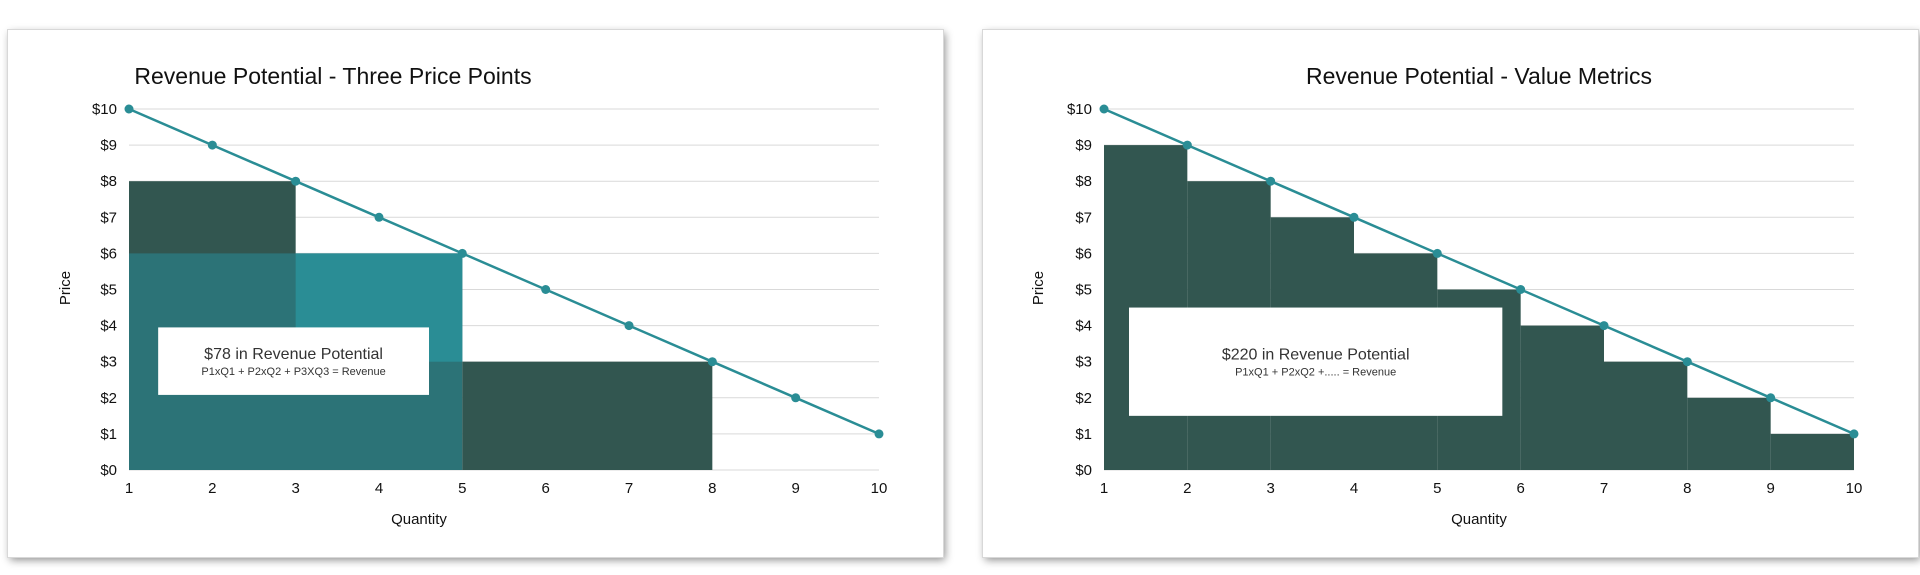 This screenshot has width=1920, height=575. Describe the element at coordinates (332, 76) in the screenshot. I see `chart-title: Revenue Potential - Three Price Points` at that location.